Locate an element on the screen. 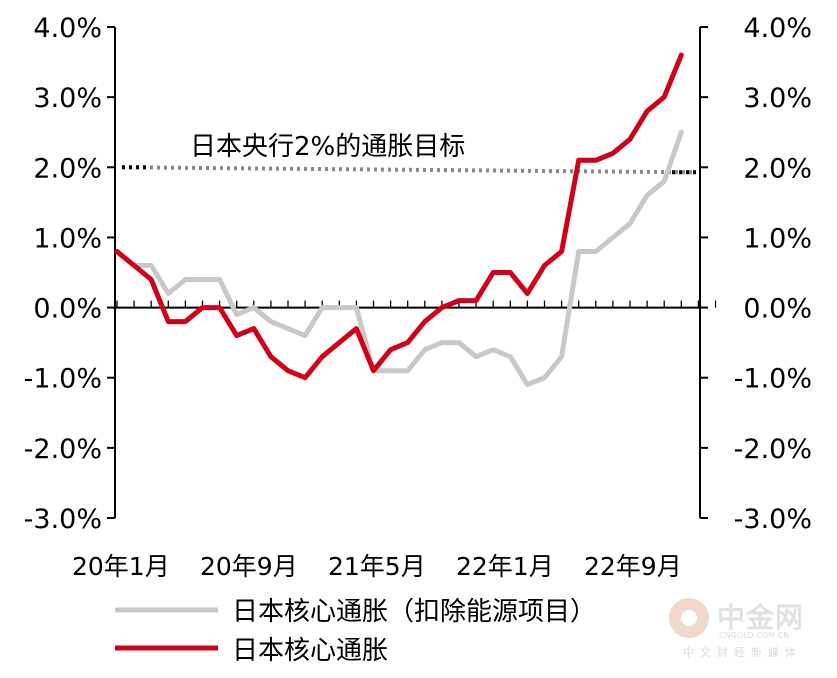 The image size is (837, 678). left-y-tick-label: -2.0% is located at coordinates (63, 449).